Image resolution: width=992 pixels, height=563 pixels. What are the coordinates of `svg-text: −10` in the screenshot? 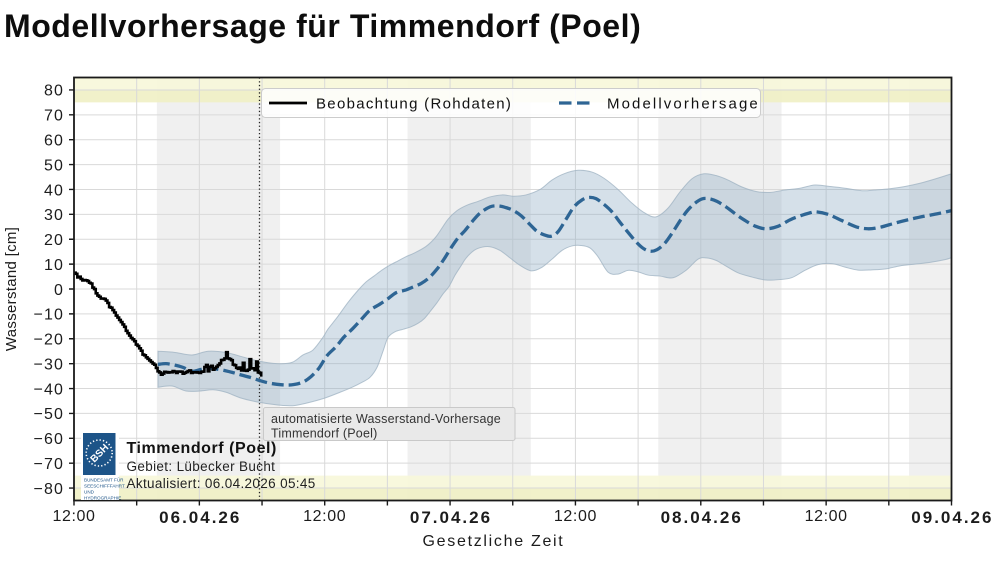 It's located at (49, 315).